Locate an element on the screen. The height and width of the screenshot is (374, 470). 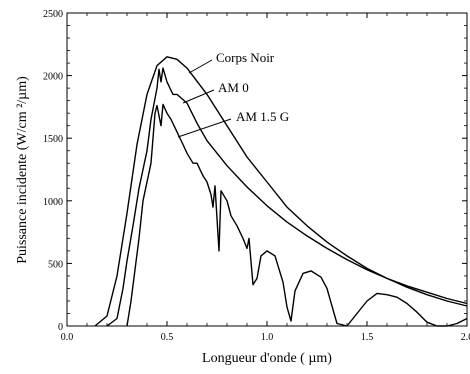
annotation-layer: Corps Noir AM 0 AM 1.5 G is located at coordinates (233, 94).